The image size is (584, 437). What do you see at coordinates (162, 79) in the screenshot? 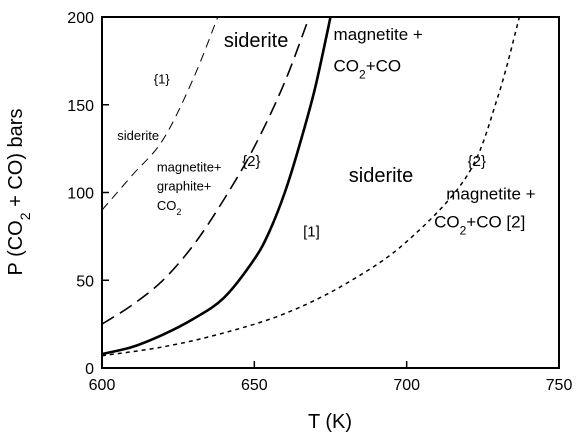
I see `annotation-label-brace-1: {1}` at bounding box center [162, 79].